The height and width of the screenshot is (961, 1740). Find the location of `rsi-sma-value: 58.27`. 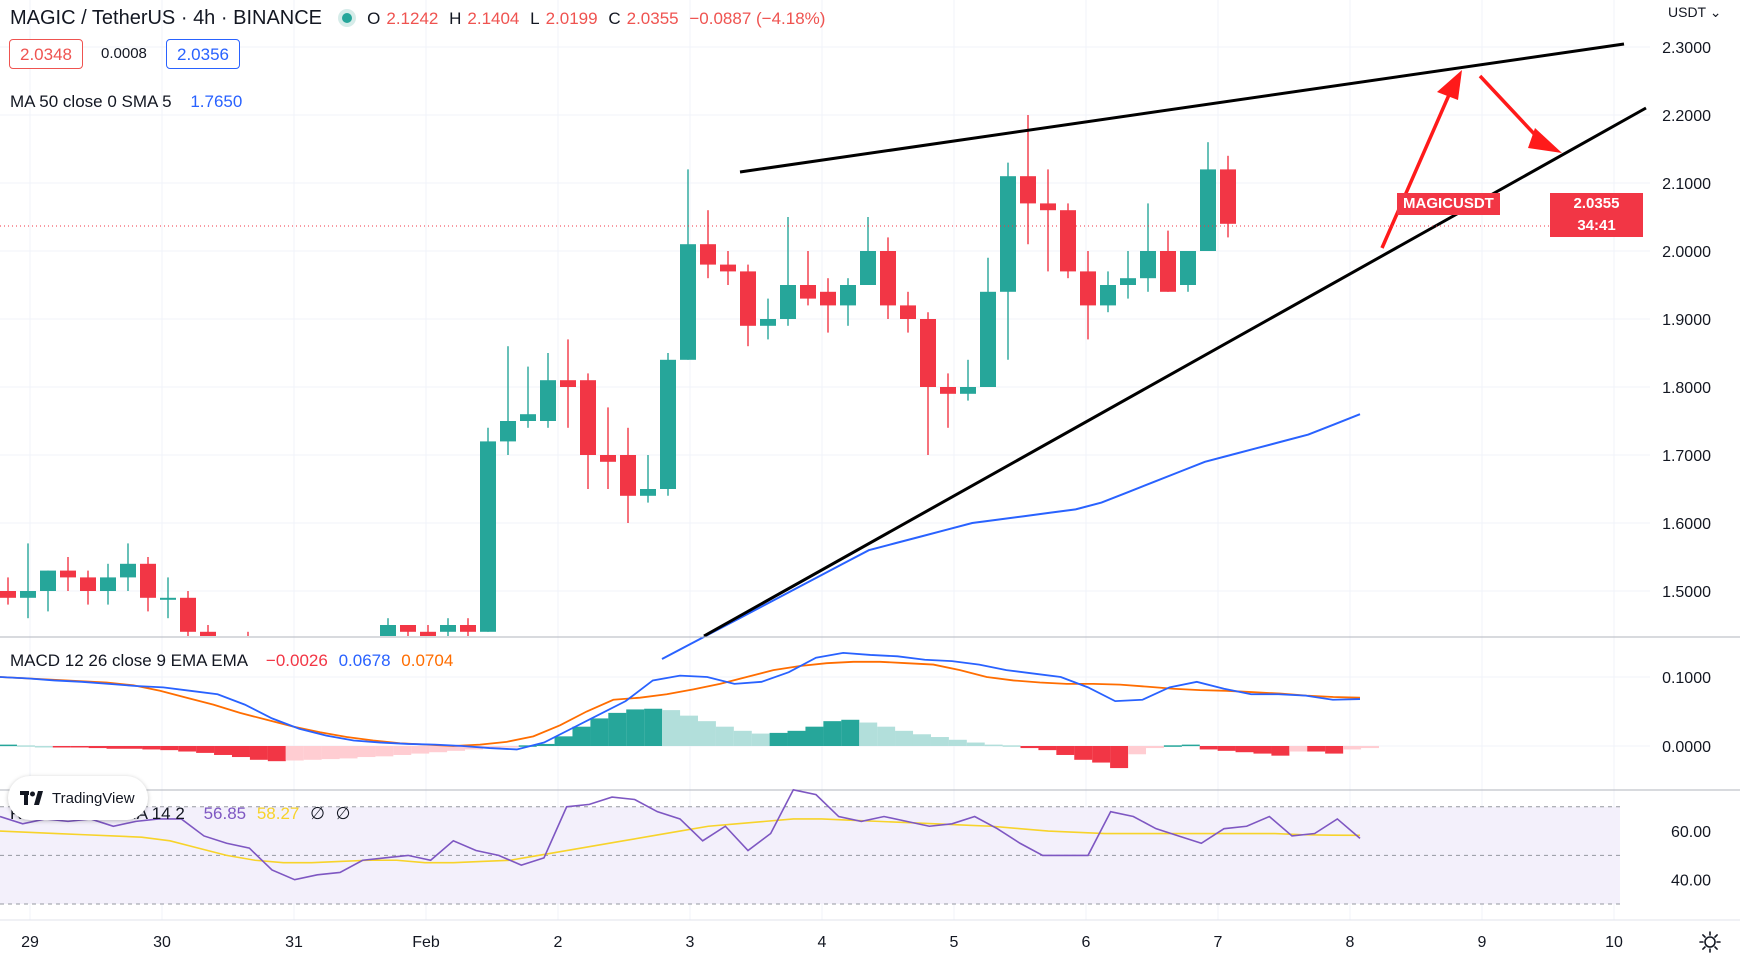

rsi-sma-value: 58.27 is located at coordinates (278, 813).